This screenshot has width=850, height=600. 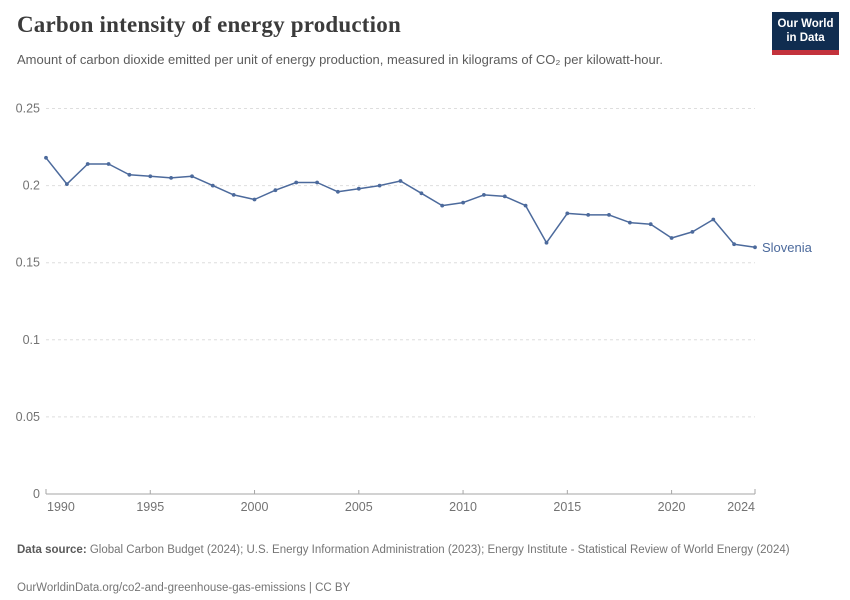 What do you see at coordinates (333, 587) in the screenshot?
I see `license-label: CC BY` at bounding box center [333, 587].